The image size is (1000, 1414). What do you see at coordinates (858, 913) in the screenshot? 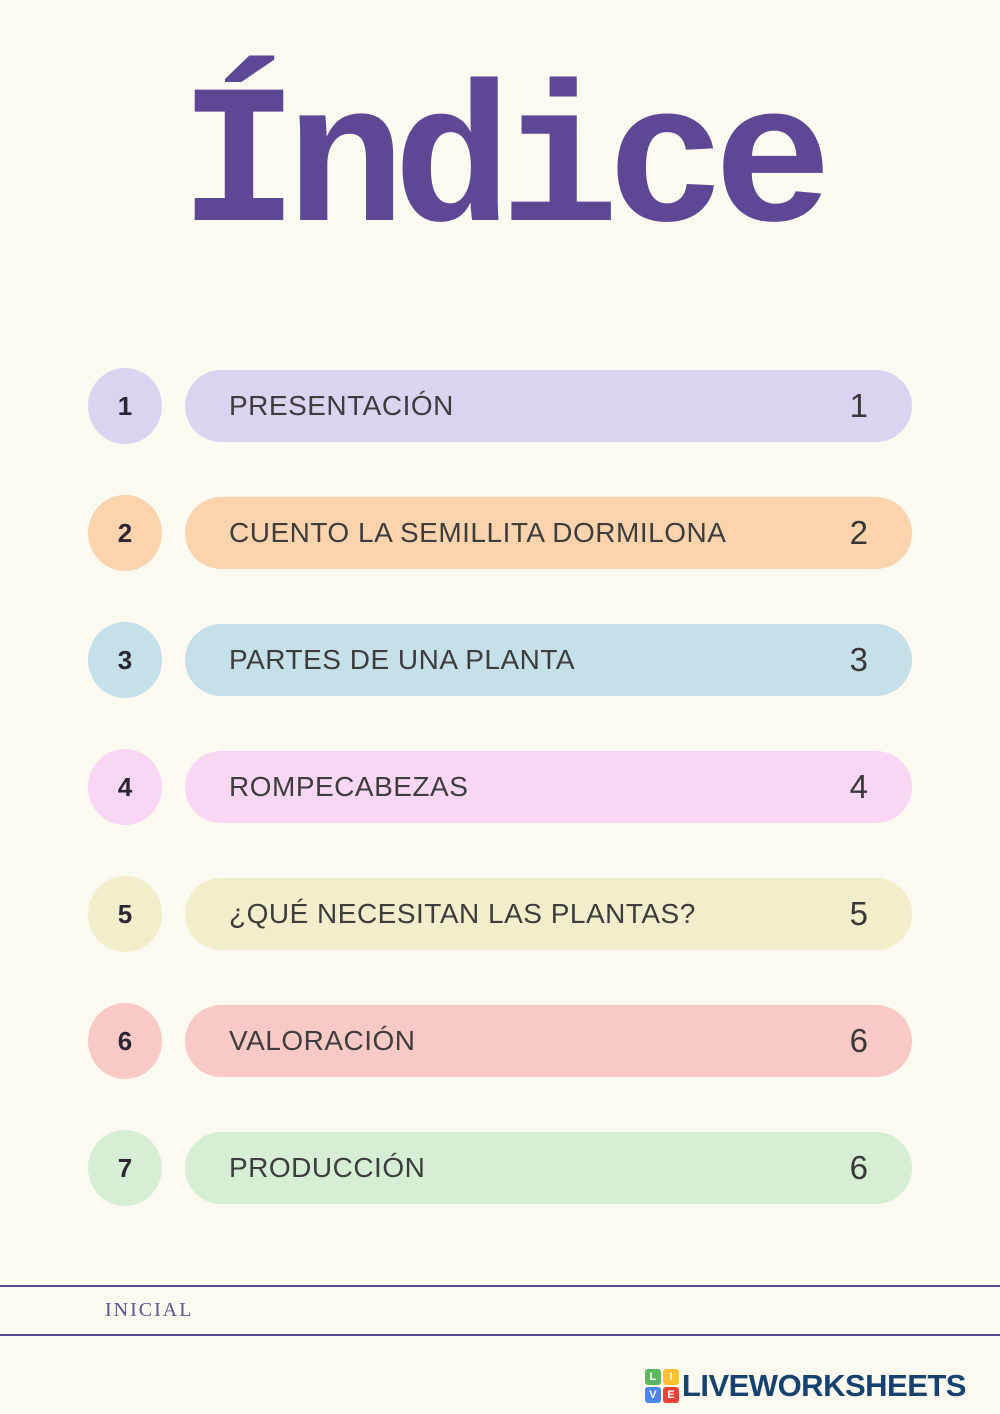
I see `toc-entry-page-number: 5` at bounding box center [858, 913].